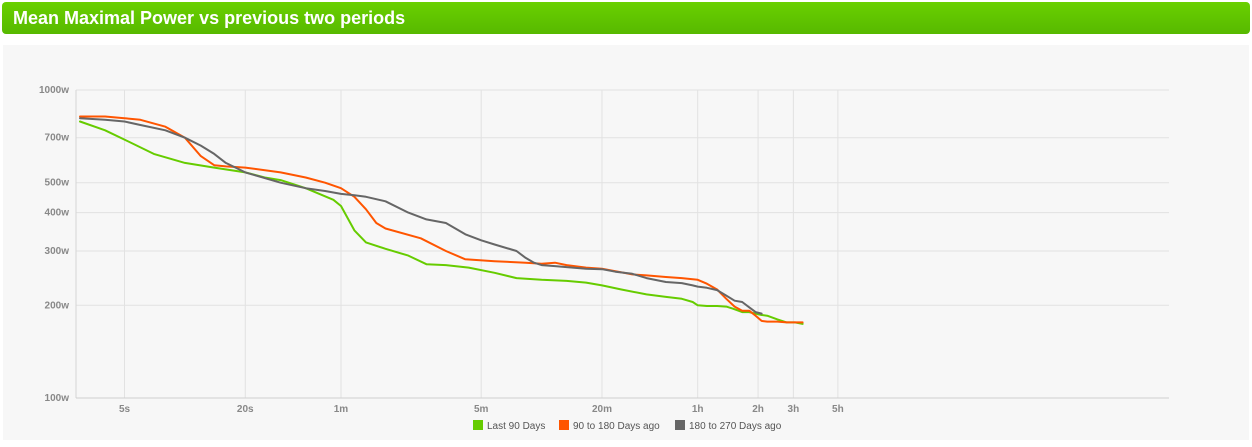  Describe the element at coordinates (481, 409) in the screenshot. I see `x-tick-label: 5m` at that location.